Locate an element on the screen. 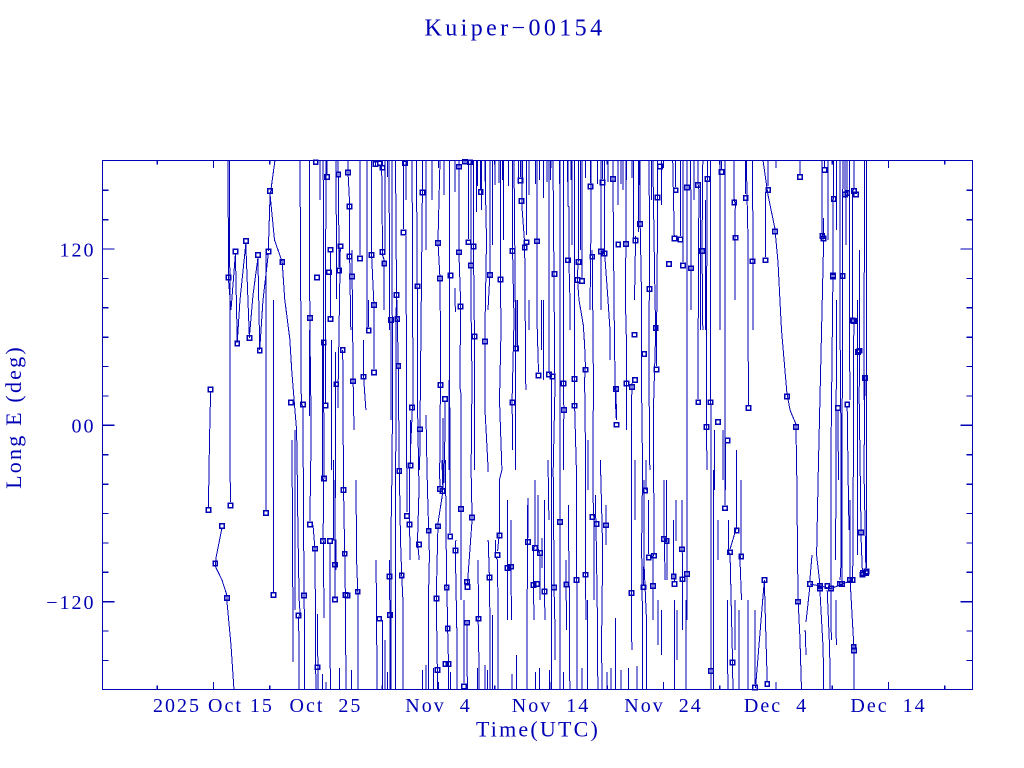 This screenshot has width=1024, height=768. svg-text: −120 is located at coordinates (70, 603).